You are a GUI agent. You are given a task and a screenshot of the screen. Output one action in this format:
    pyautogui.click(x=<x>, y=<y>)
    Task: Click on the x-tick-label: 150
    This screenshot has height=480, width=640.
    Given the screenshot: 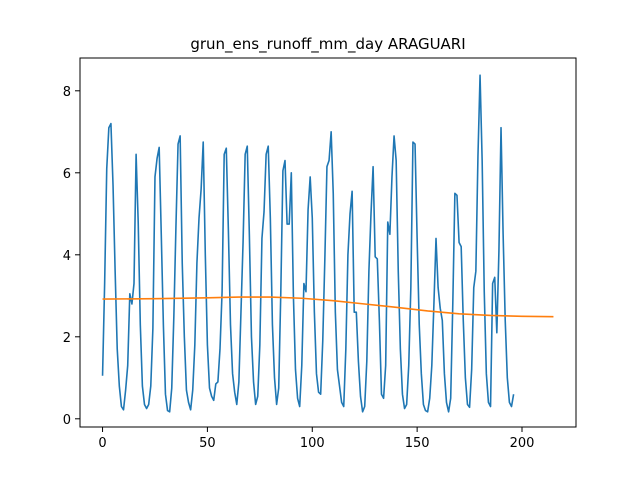 What is the action you would take?
    pyautogui.click(x=417, y=443)
    